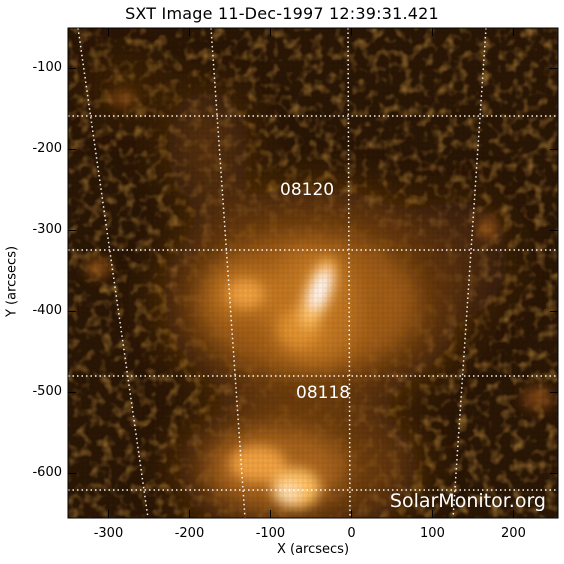  Describe the element at coordinates (307, 190) in the screenshot. I see `region-label-08120: 08120` at that location.